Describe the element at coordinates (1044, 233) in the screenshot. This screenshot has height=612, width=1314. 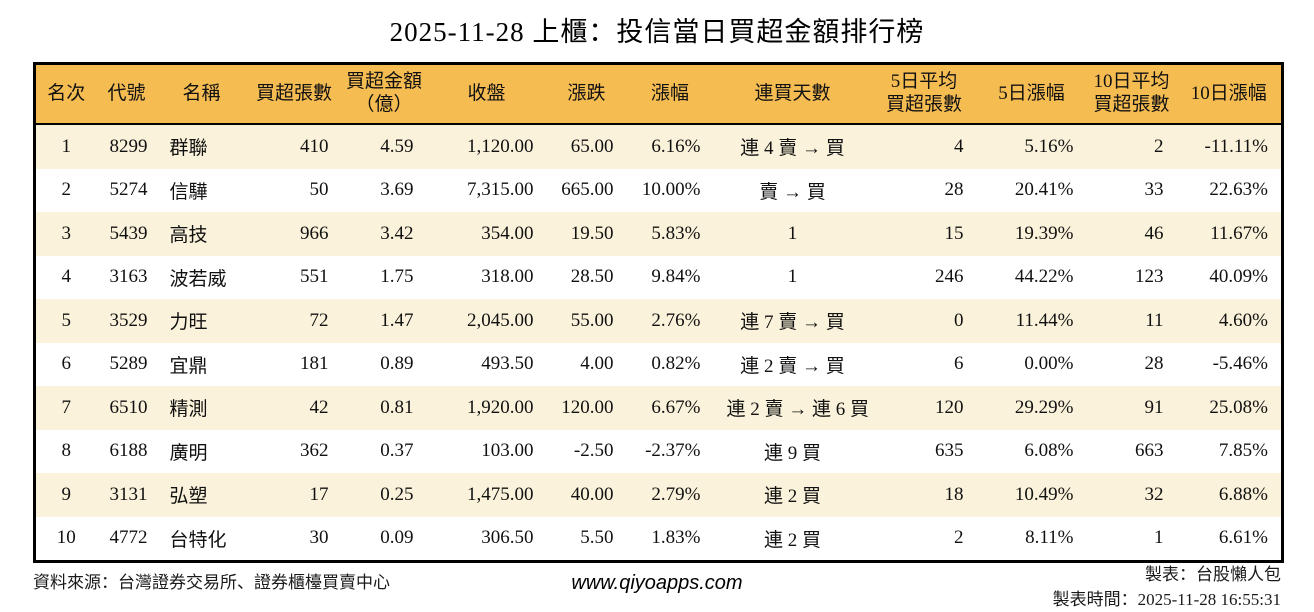
I see `cell-change5-pct: 19.39%` at that location.